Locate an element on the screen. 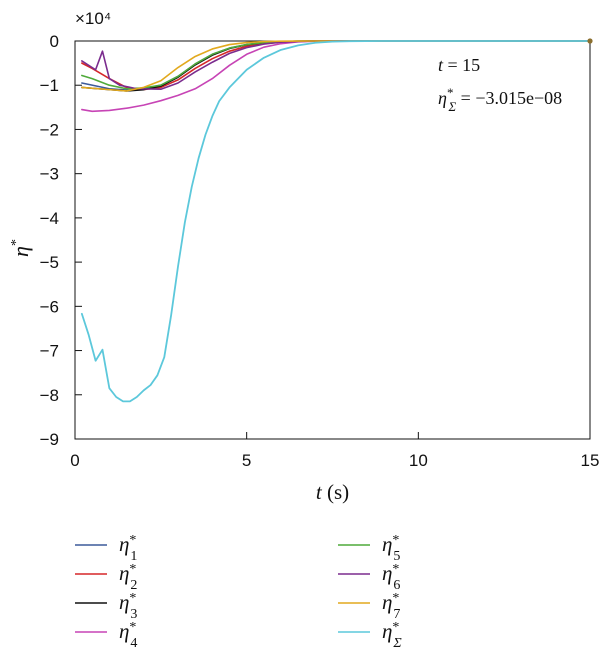 This screenshot has height=658, width=600. y-tick-label: −1 is located at coordinates (49, 85).